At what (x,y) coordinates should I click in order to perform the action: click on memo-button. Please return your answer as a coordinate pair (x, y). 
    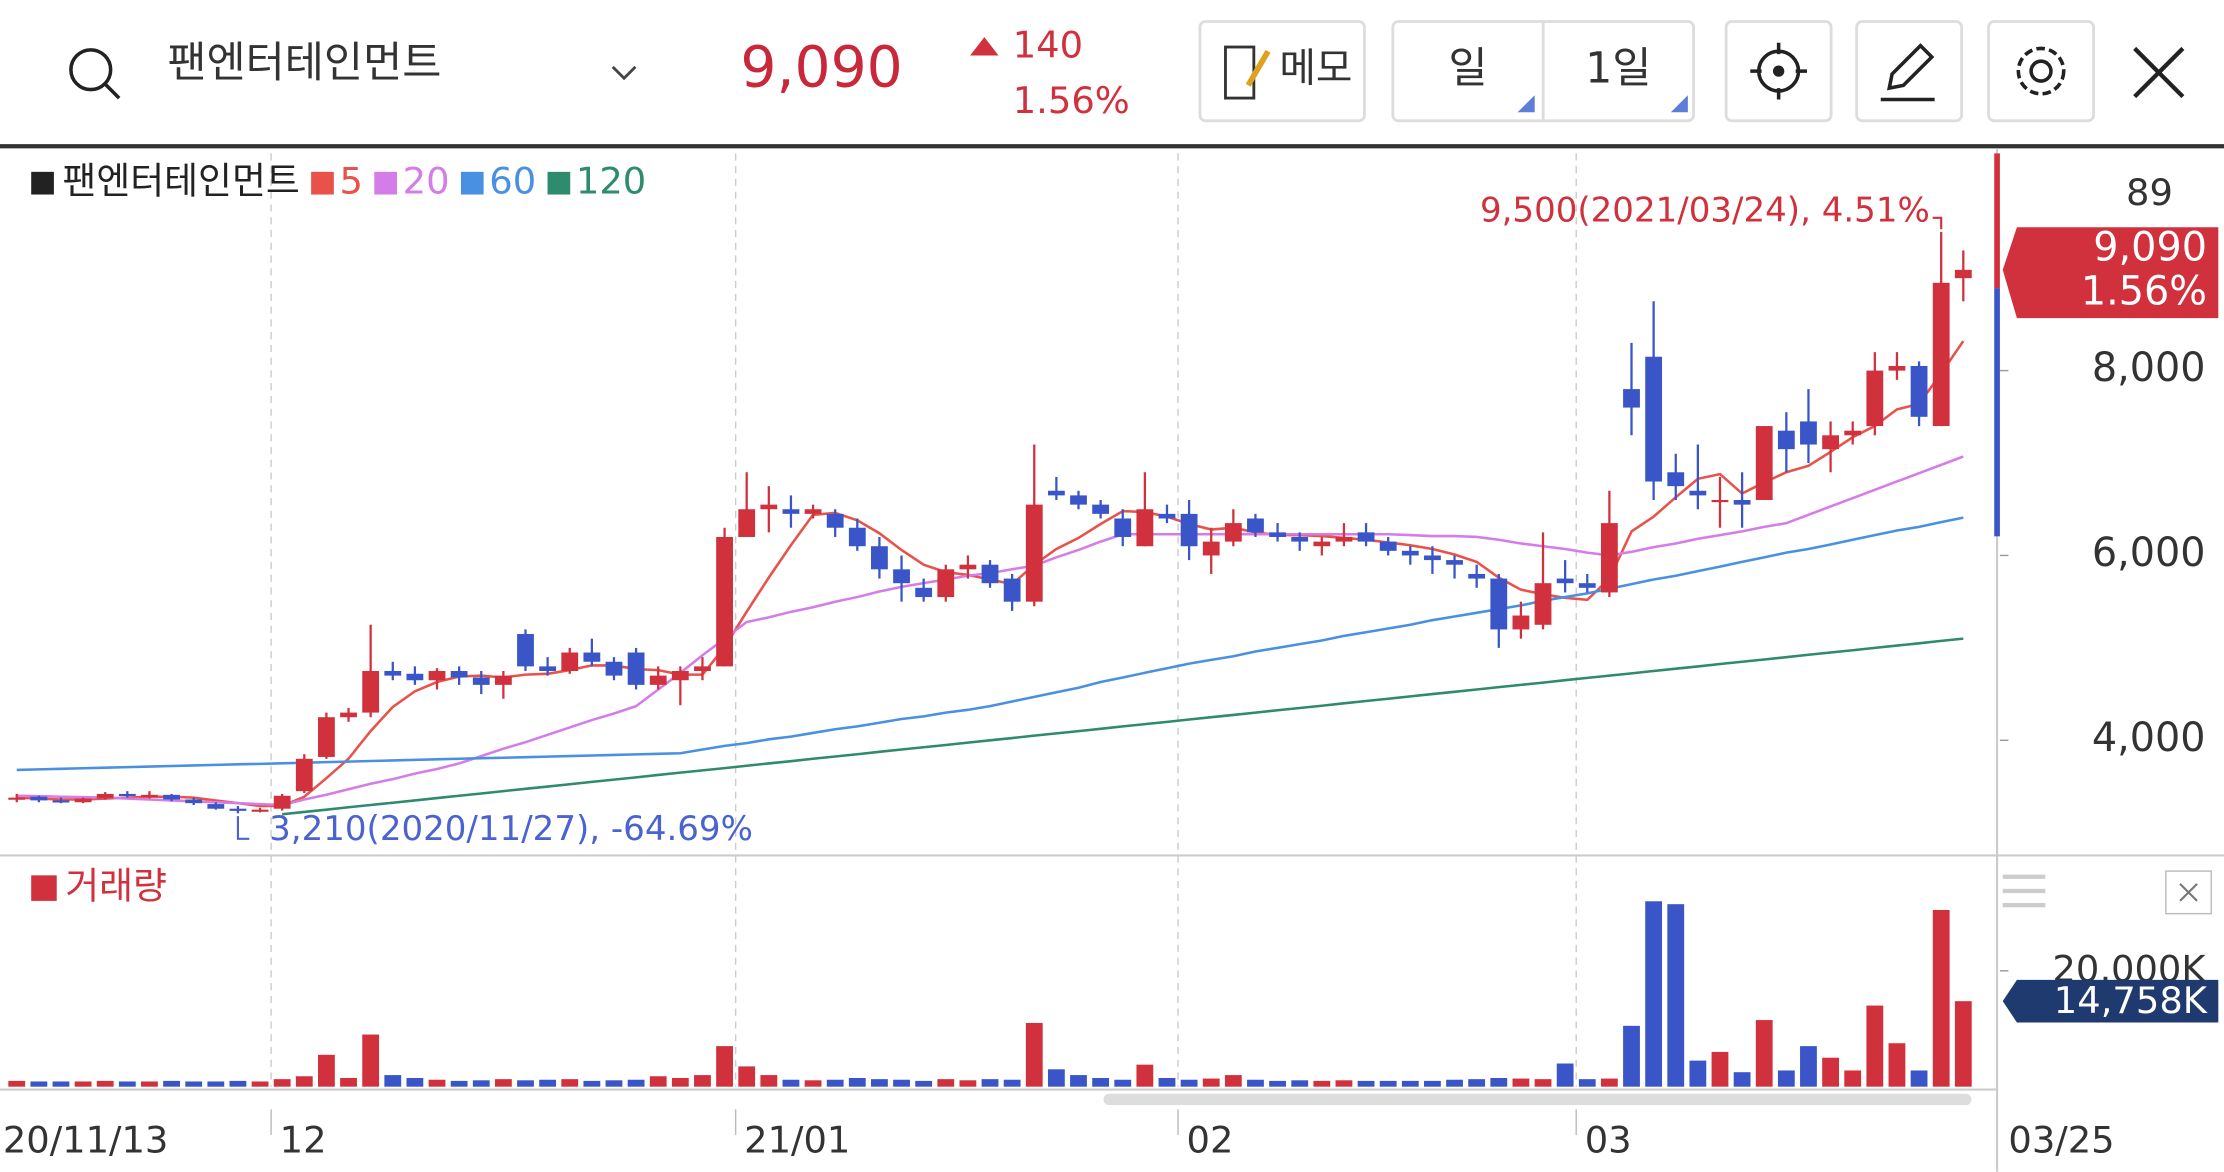
    Looking at the image, I should click on (1282, 71).